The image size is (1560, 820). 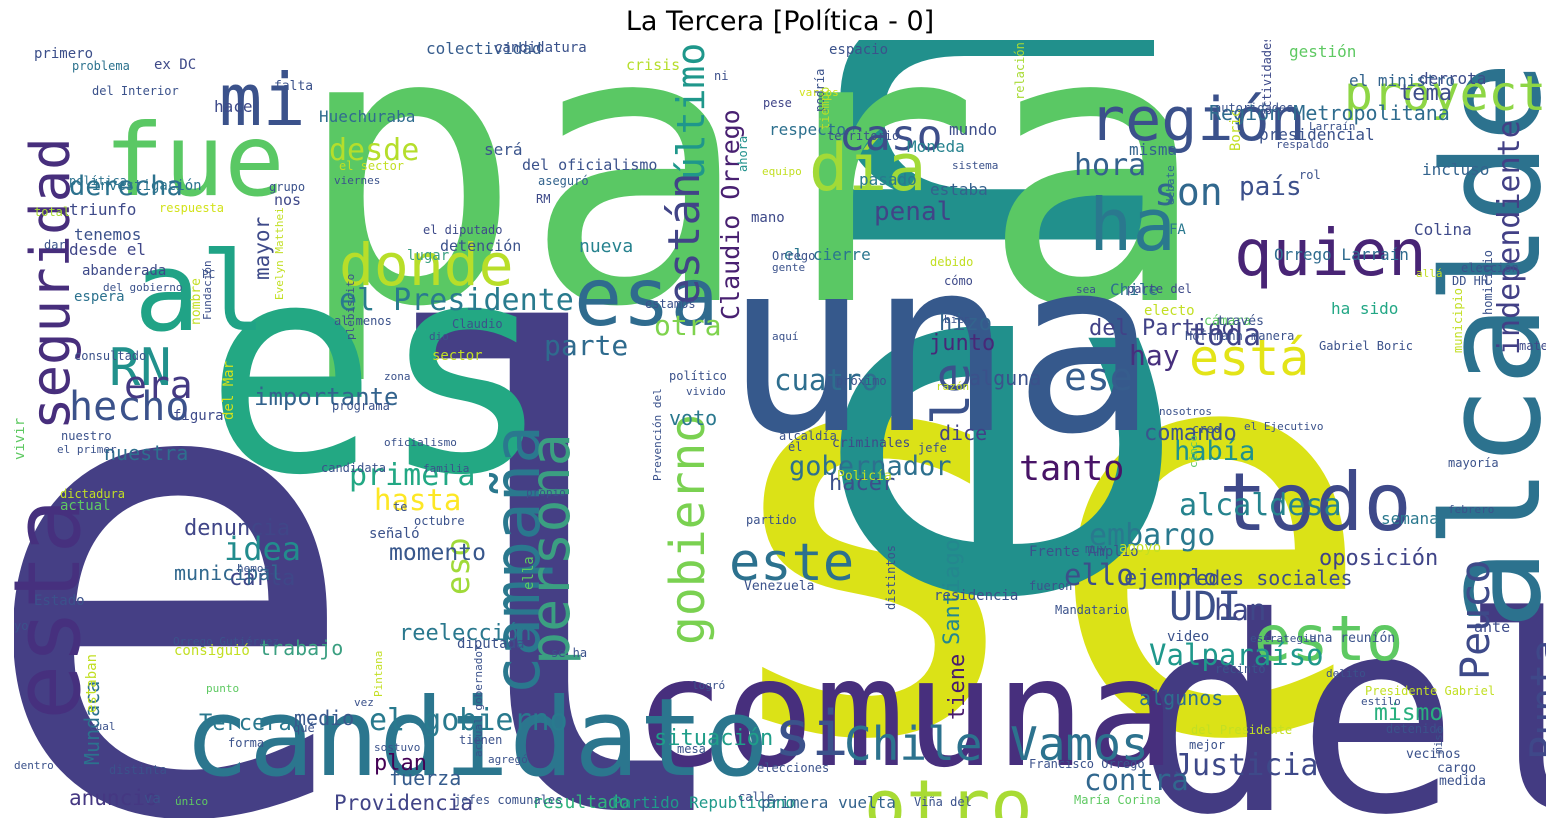 I want to click on word-el-presidente: el Presidente, so click(x=456, y=300).